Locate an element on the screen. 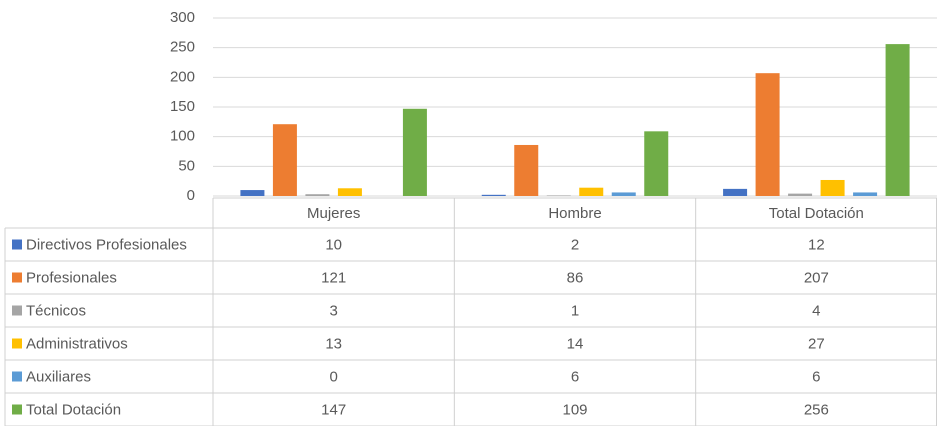 The height and width of the screenshot is (426, 937). y-tick-label: 300 is located at coordinates (182, 17).